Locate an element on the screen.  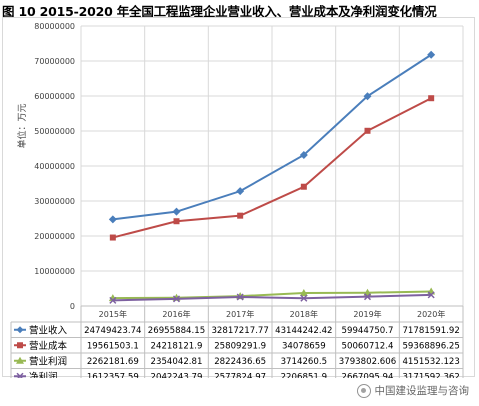
y-tick-label: 70000000 is located at coordinates (54, 61).